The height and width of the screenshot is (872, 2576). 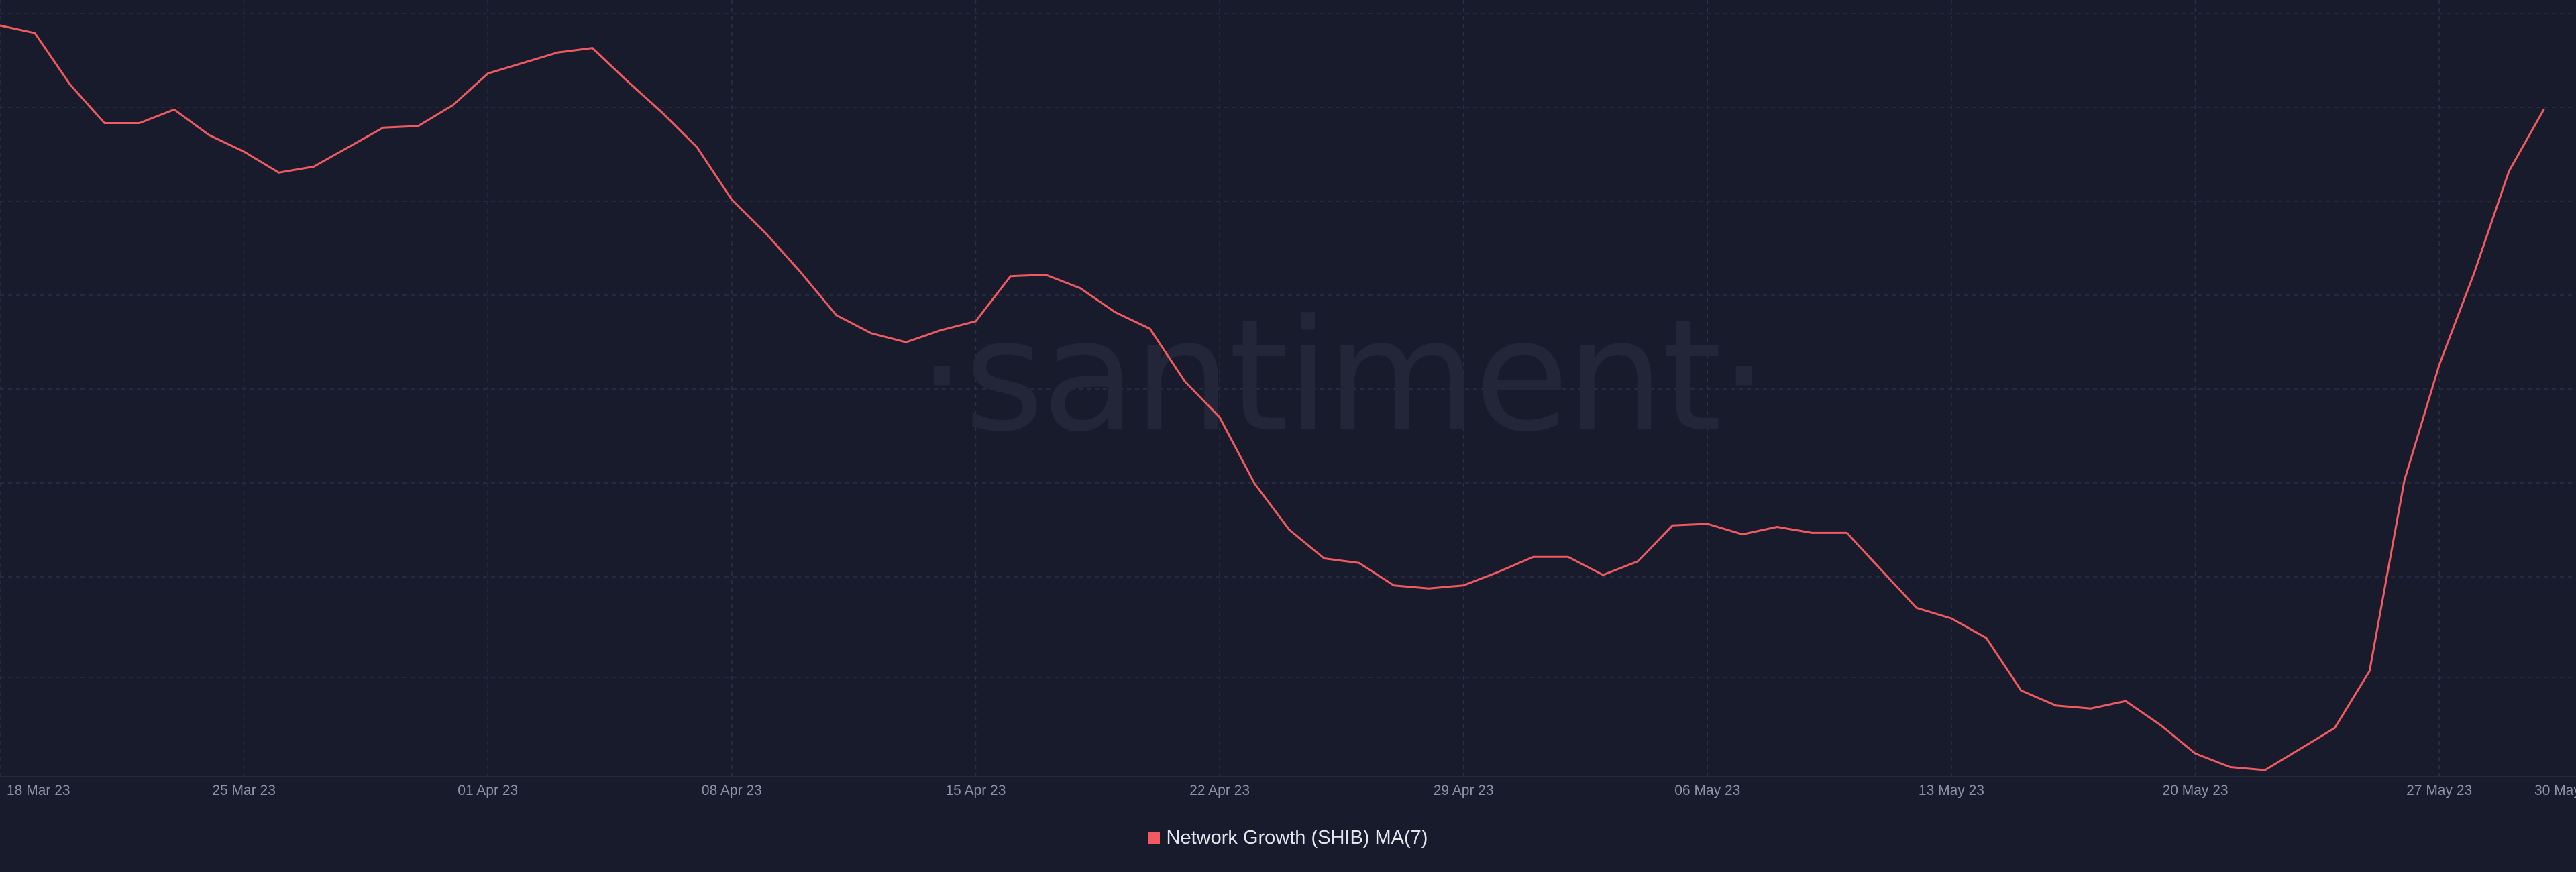 I want to click on x-tick-label: 06 May 23, so click(x=1707, y=790).